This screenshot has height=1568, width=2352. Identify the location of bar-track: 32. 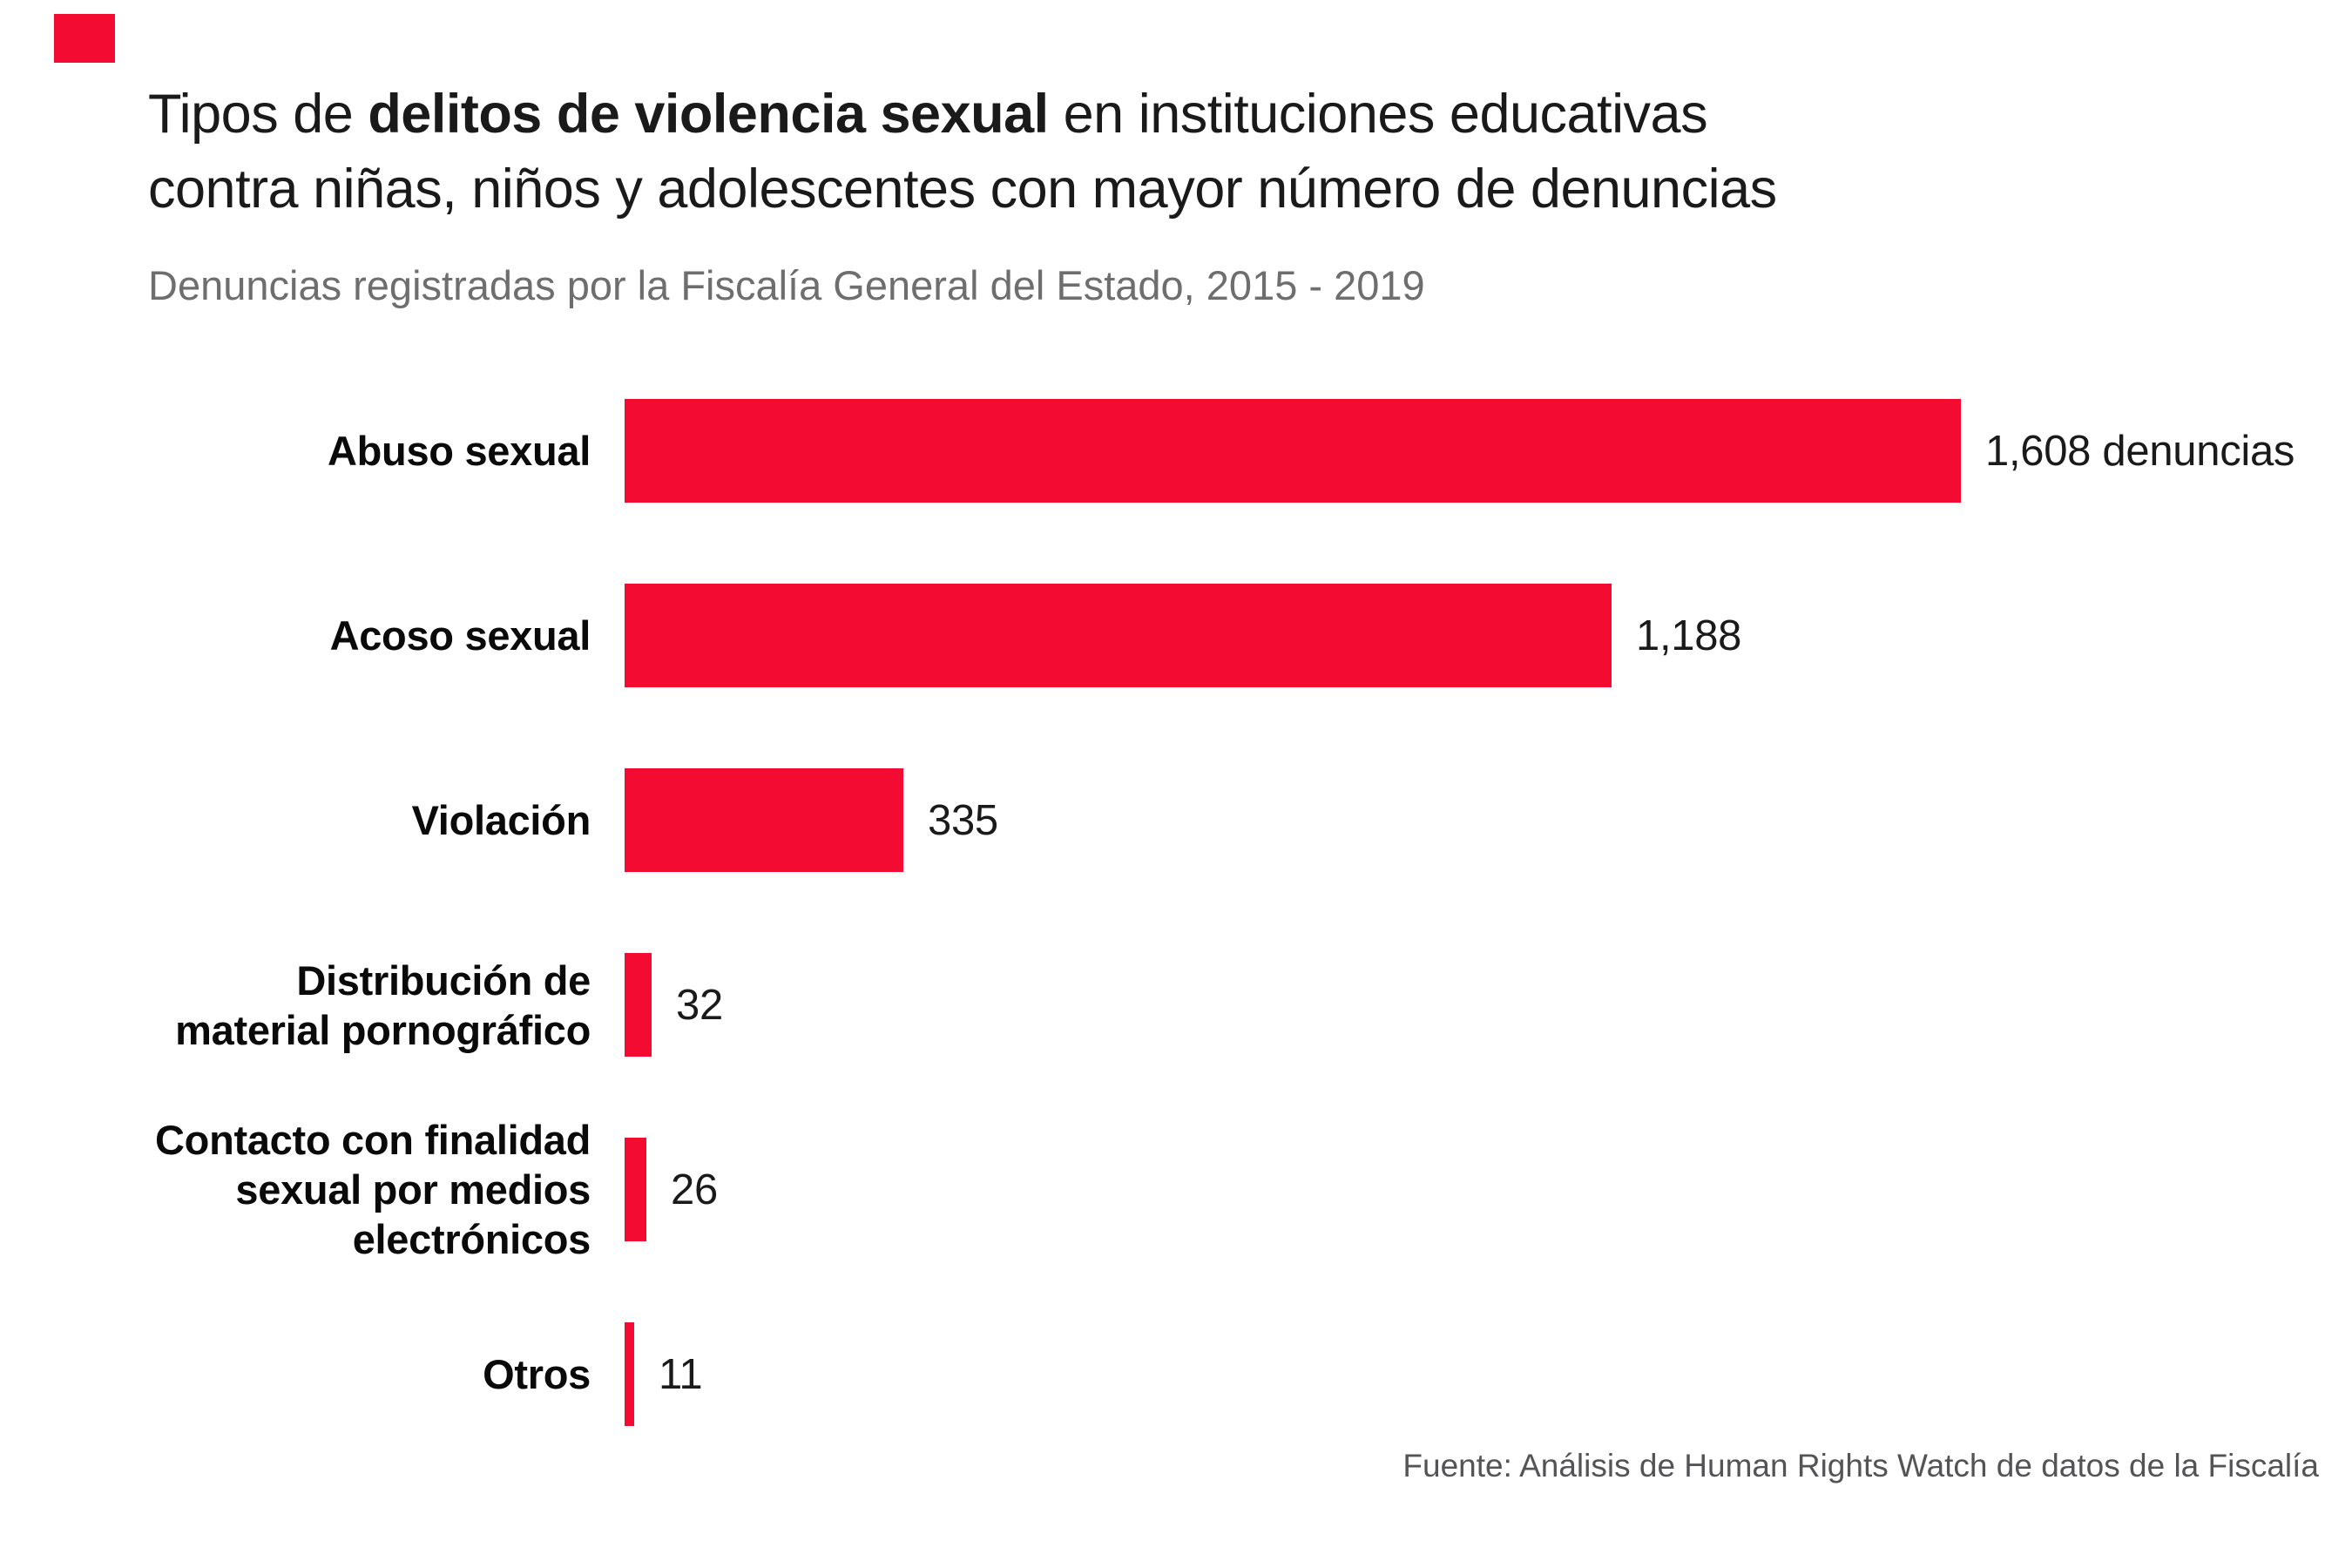
(1488, 1005).